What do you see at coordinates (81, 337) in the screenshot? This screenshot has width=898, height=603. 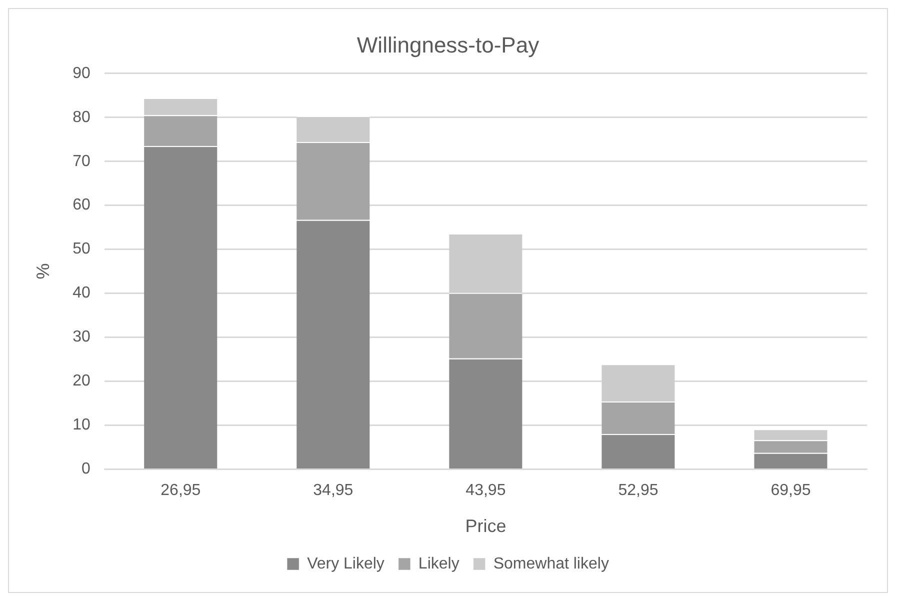 I see `y-tick-label: 30` at bounding box center [81, 337].